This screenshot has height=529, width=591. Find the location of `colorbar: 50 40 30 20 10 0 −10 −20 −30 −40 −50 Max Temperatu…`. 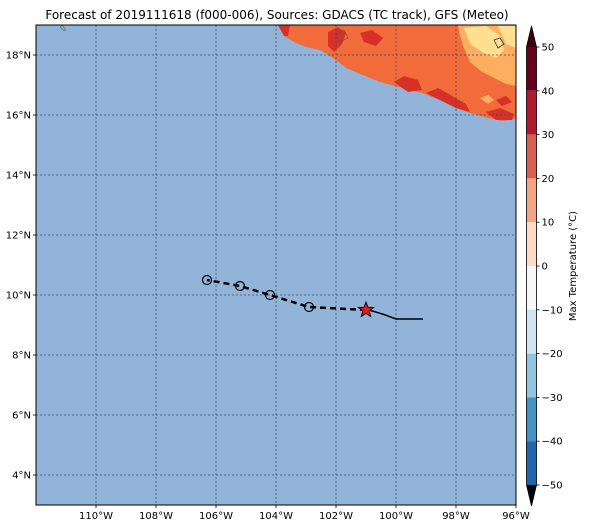

colorbar: 50 40 30 20 10 0 −10 −20 −30 −40 −50 Max Temperatu… is located at coordinates (552, 266).